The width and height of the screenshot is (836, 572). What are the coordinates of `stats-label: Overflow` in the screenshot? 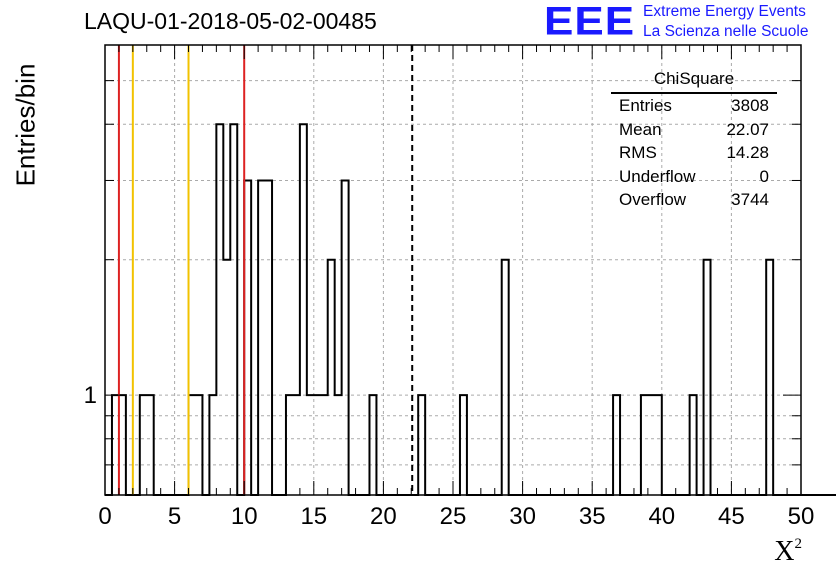 It's located at (653, 199).